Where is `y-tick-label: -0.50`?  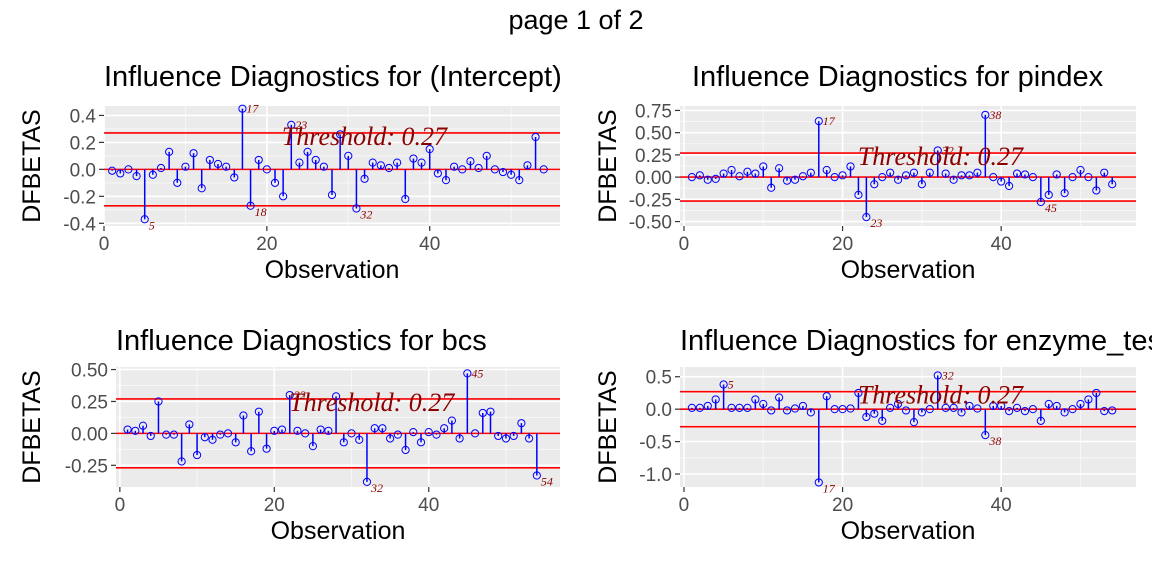 y-tick-label: -0.50 is located at coordinates (650, 223).